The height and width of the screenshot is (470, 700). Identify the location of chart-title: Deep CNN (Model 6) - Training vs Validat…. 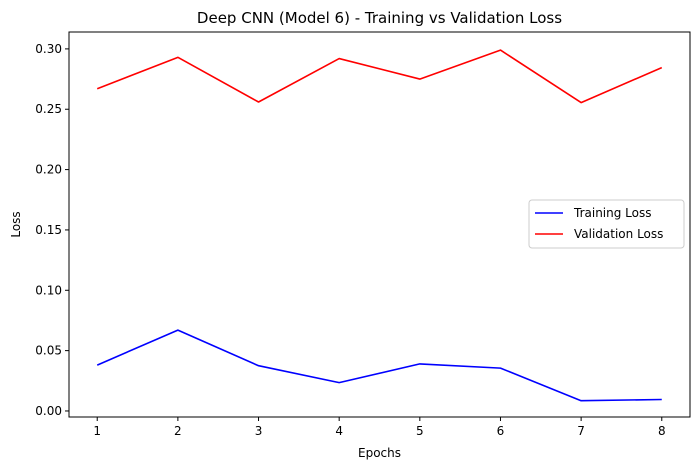
(379, 18).